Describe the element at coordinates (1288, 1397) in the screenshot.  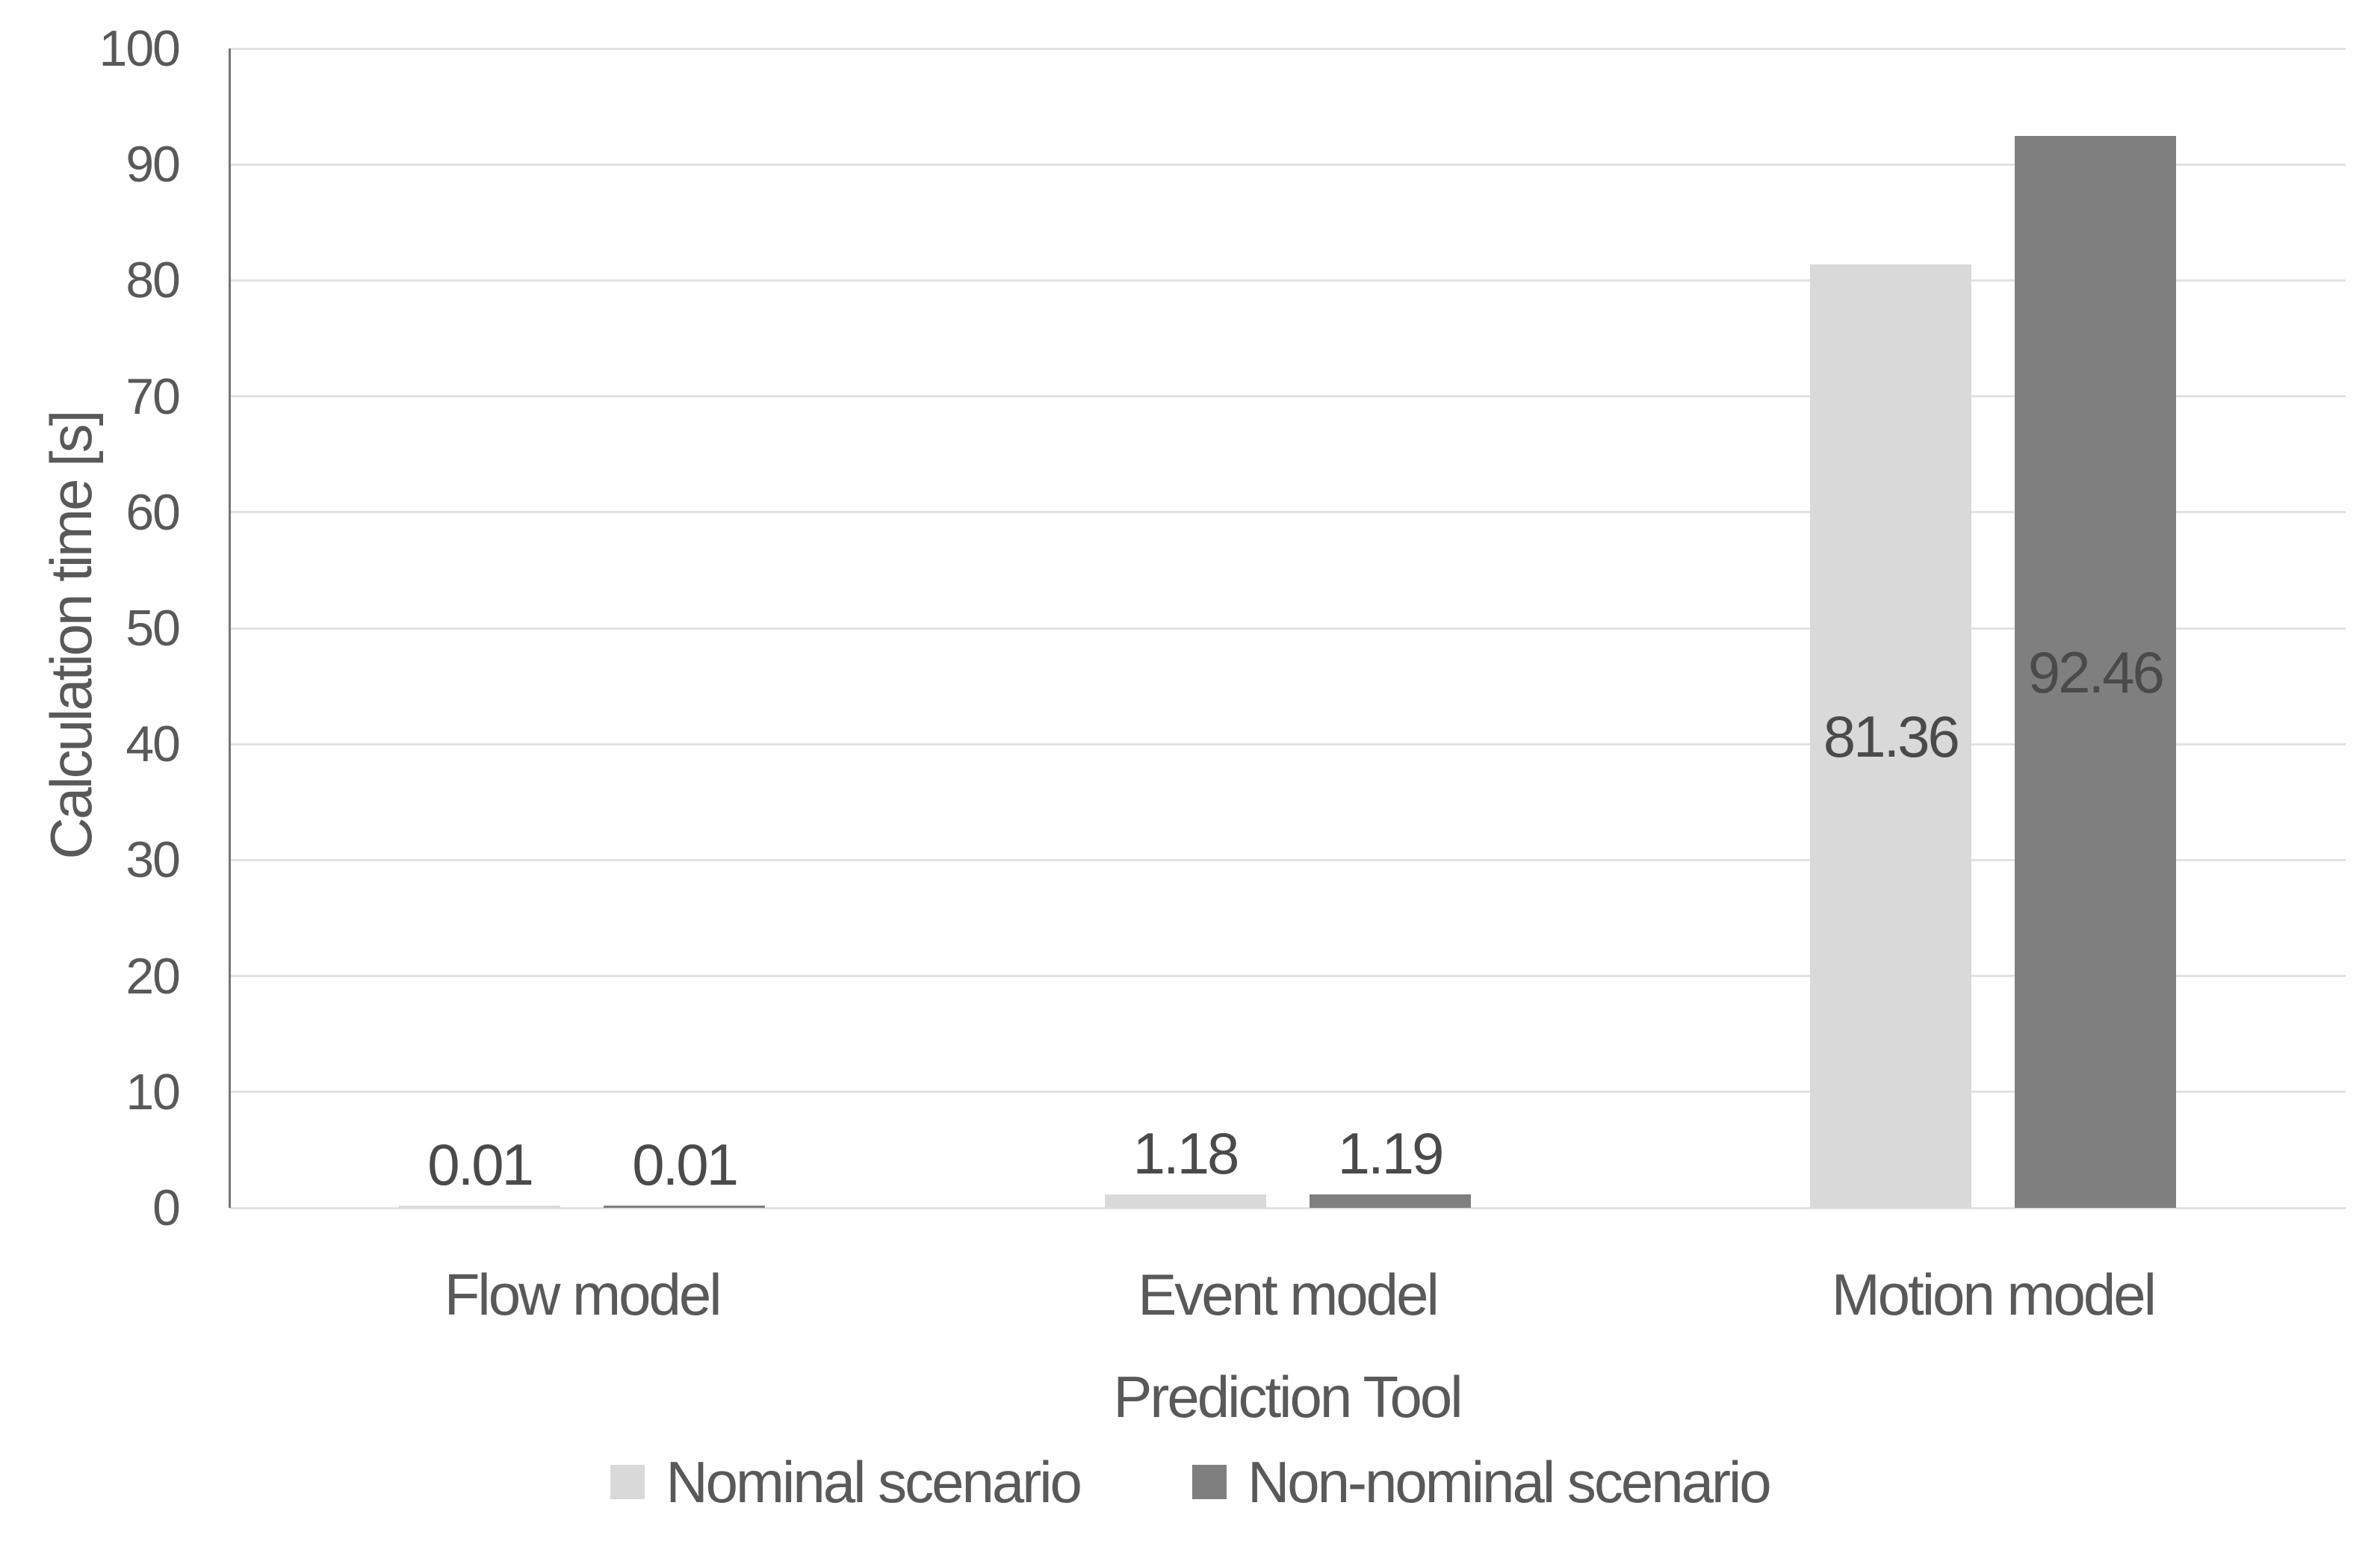
I see `x-axis-title: Prediction Tool` at that location.